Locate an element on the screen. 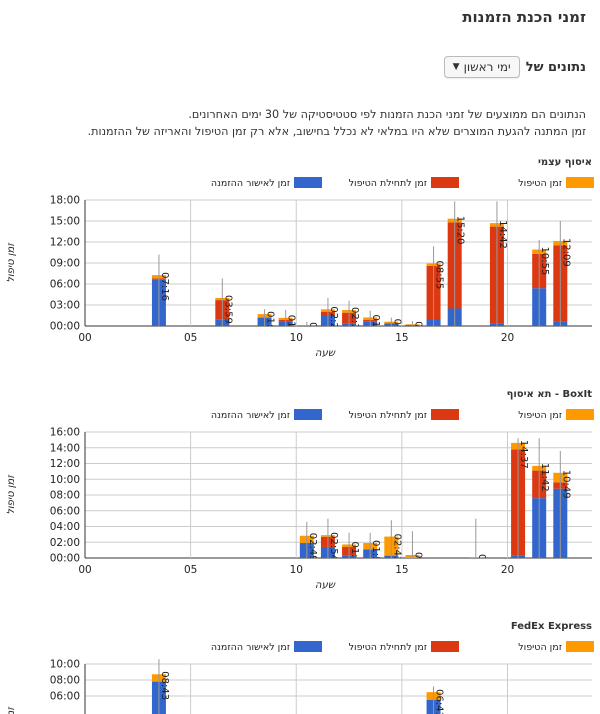 This screenshot has width=600, height=714. data-label: 00:15 is located at coordinates (417, 335).